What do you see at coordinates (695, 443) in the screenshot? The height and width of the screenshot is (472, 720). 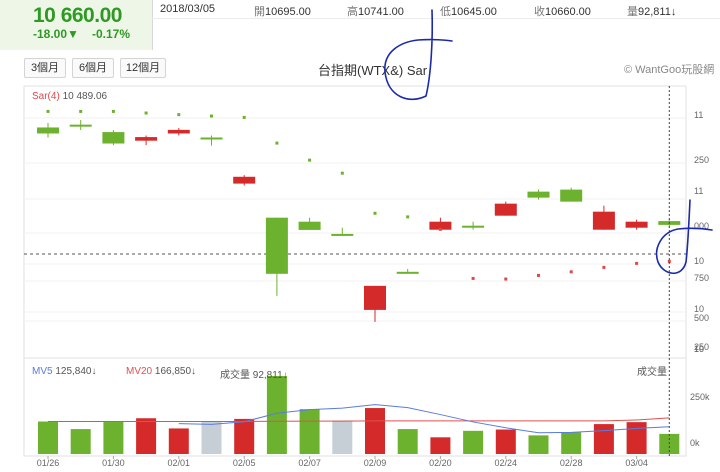 I see `volume-tick-label: 0k` at bounding box center [695, 443].